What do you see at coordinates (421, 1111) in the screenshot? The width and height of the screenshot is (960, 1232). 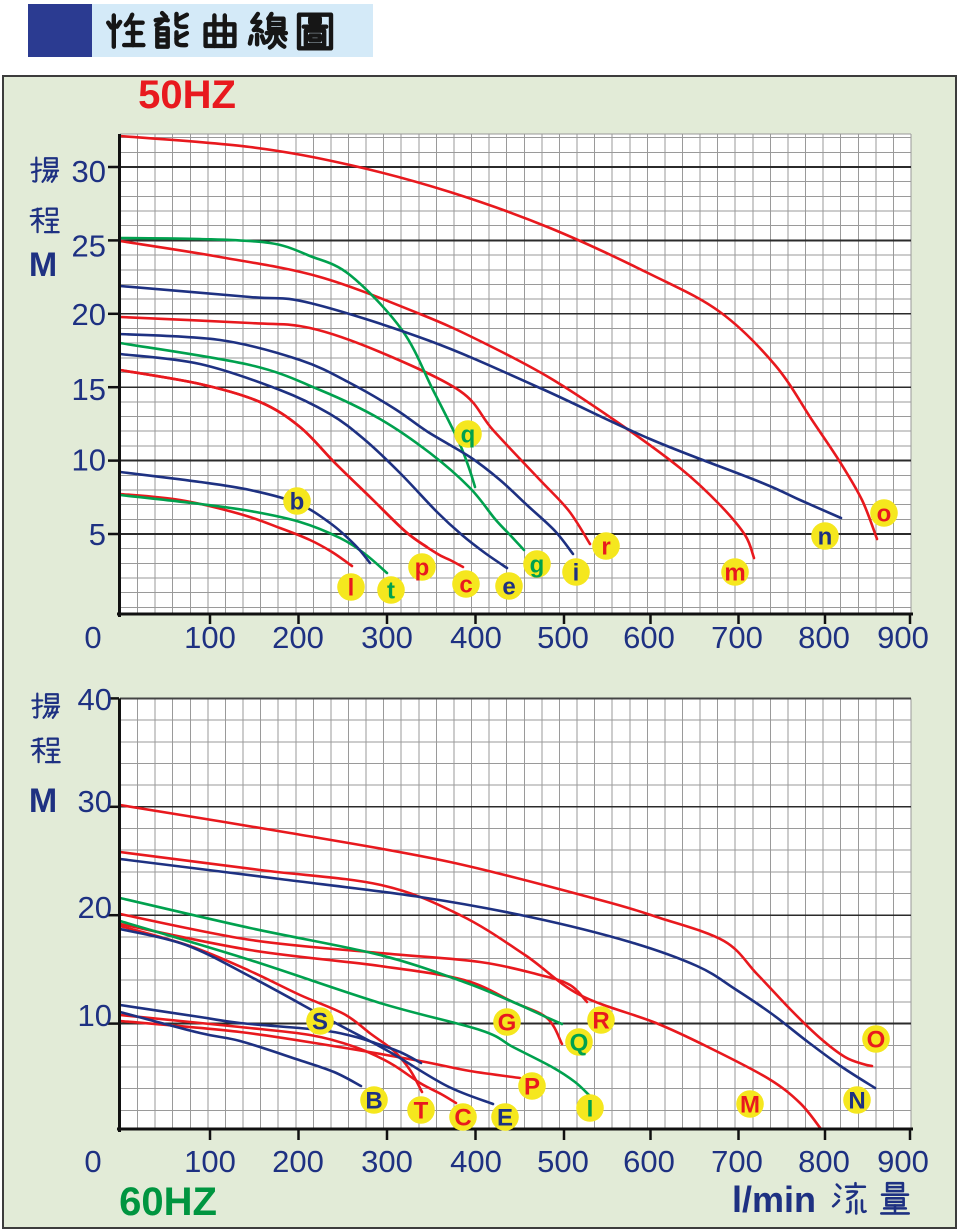 I see `svg-text: T` at bounding box center [421, 1111].